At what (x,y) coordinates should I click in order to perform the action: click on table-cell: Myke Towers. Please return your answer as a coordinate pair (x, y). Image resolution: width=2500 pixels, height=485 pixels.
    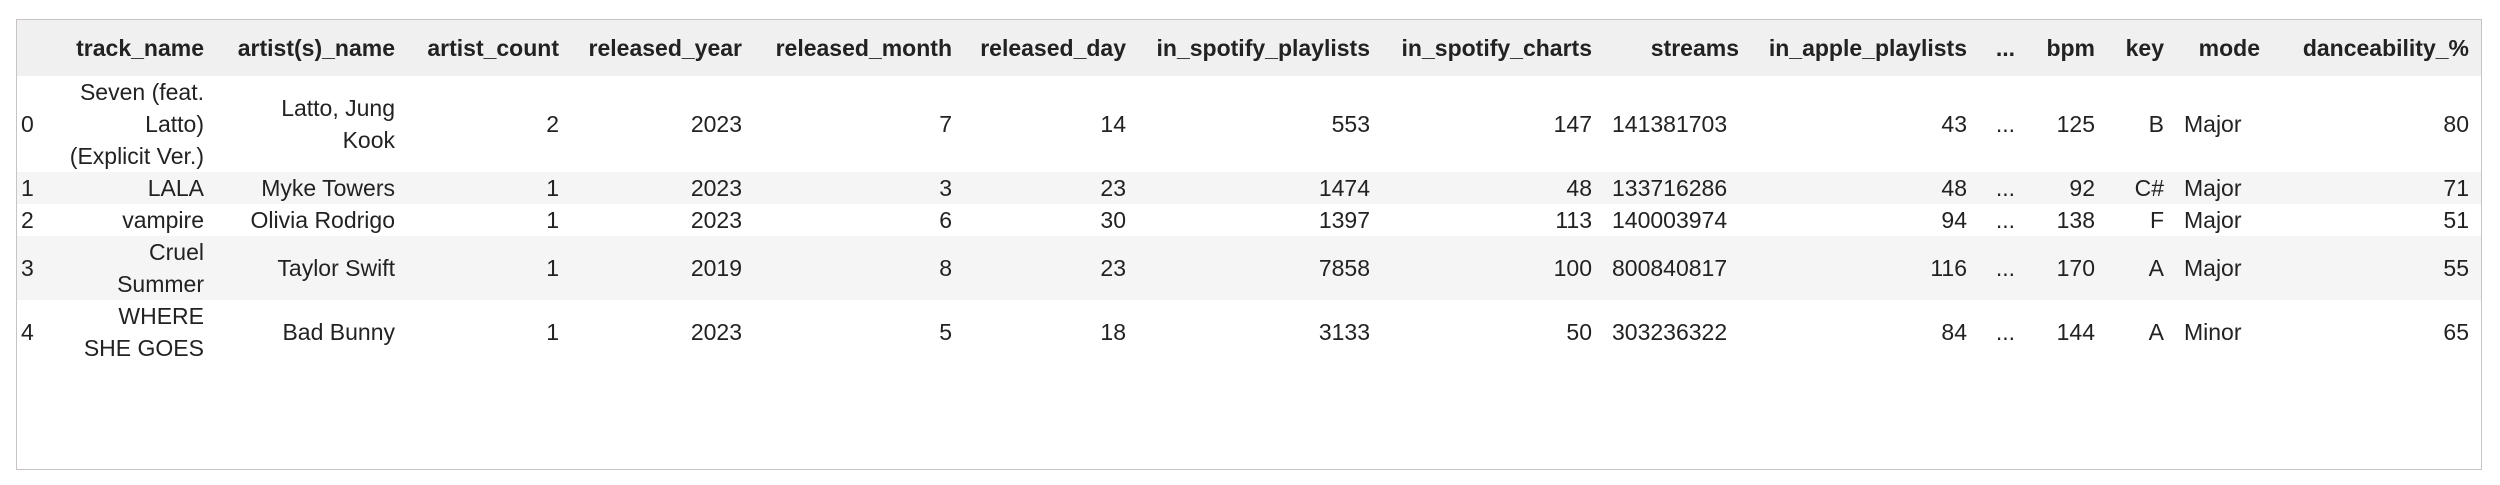
    Looking at the image, I should click on (328, 188).